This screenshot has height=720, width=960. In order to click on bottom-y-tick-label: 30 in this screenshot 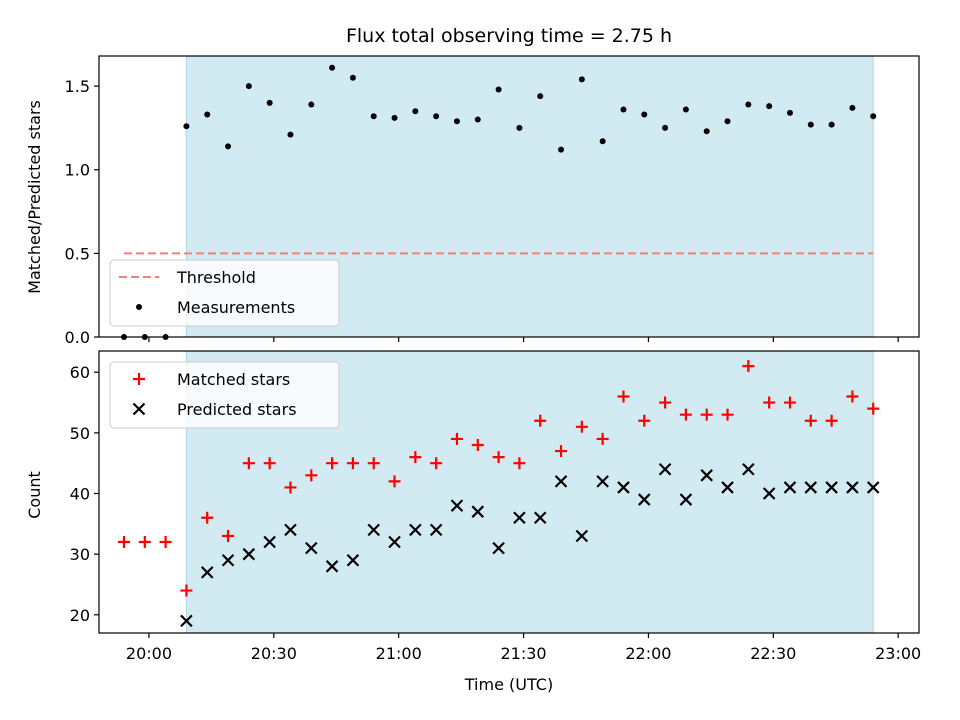, I will do `click(80, 554)`.